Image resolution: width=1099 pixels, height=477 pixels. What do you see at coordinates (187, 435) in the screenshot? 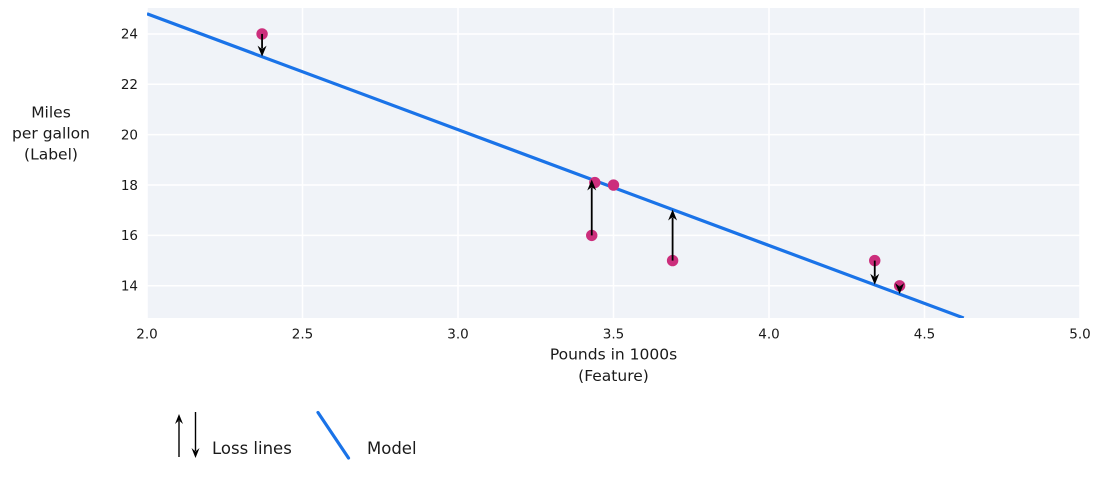
I see `loss-lines-legend-icon` at bounding box center [187, 435].